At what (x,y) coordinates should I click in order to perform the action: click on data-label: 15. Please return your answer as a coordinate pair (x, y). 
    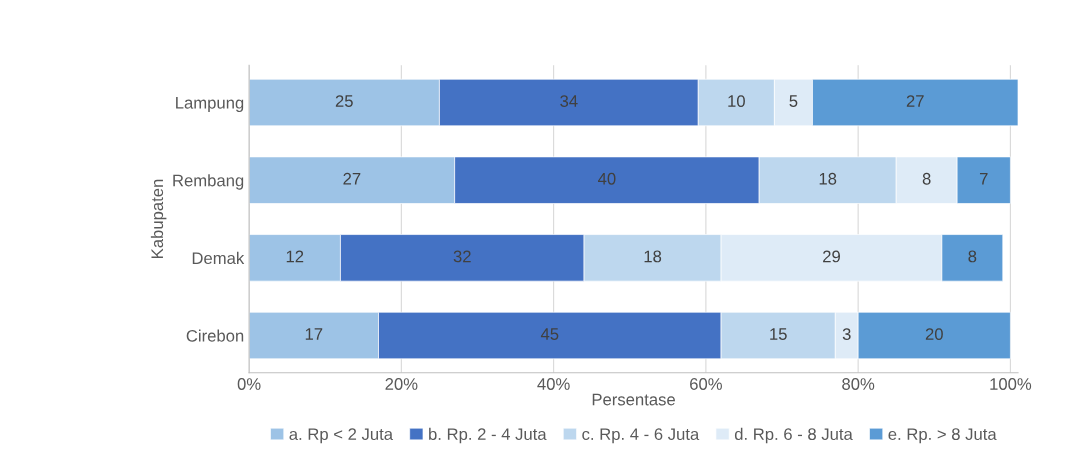
    Looking at the image, I should click on (778, 334).